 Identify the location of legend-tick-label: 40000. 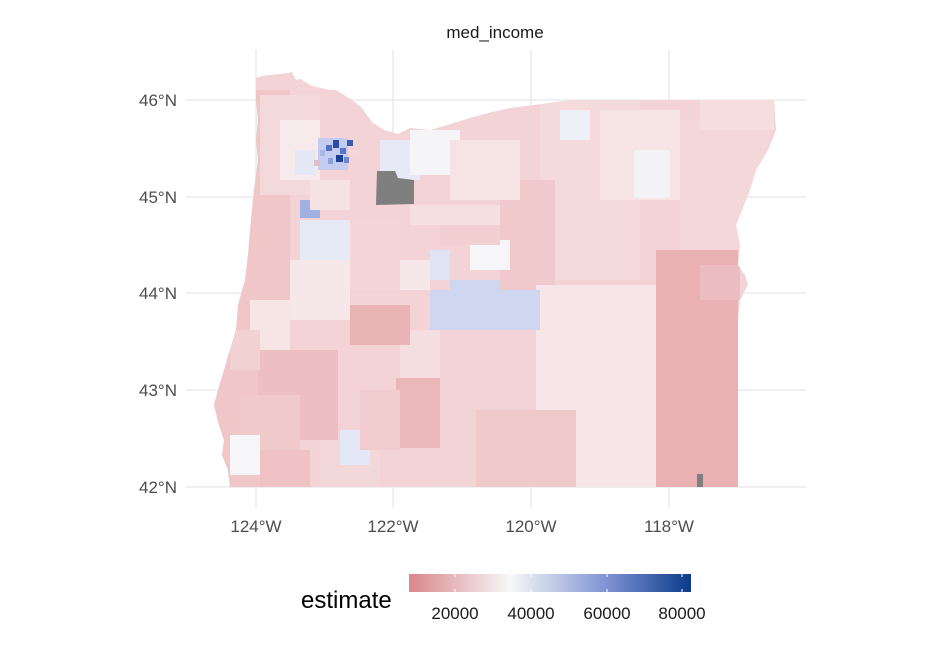
(530, 613).